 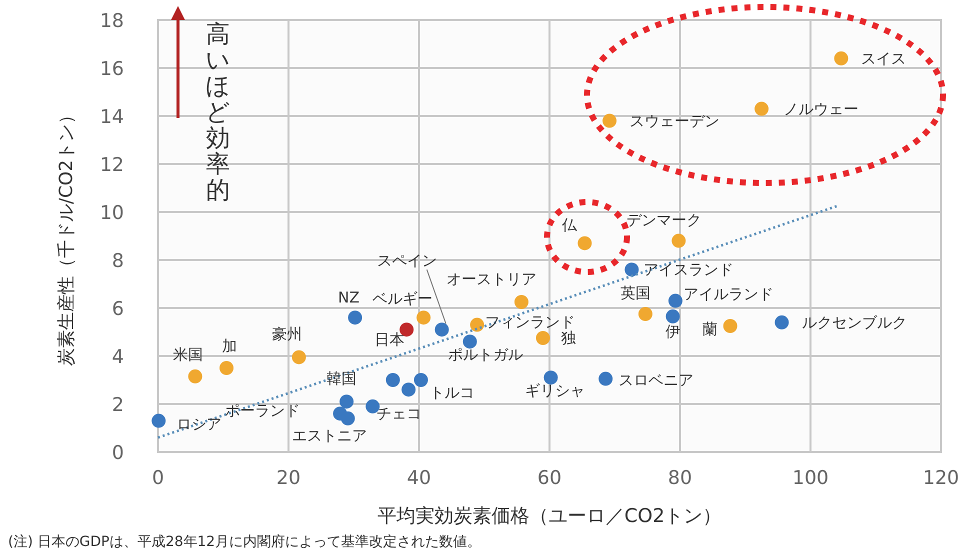 I want to click on y-axis-title: 炭素生産性（千ドル/CO2トン）, so click(x=66, y=236).